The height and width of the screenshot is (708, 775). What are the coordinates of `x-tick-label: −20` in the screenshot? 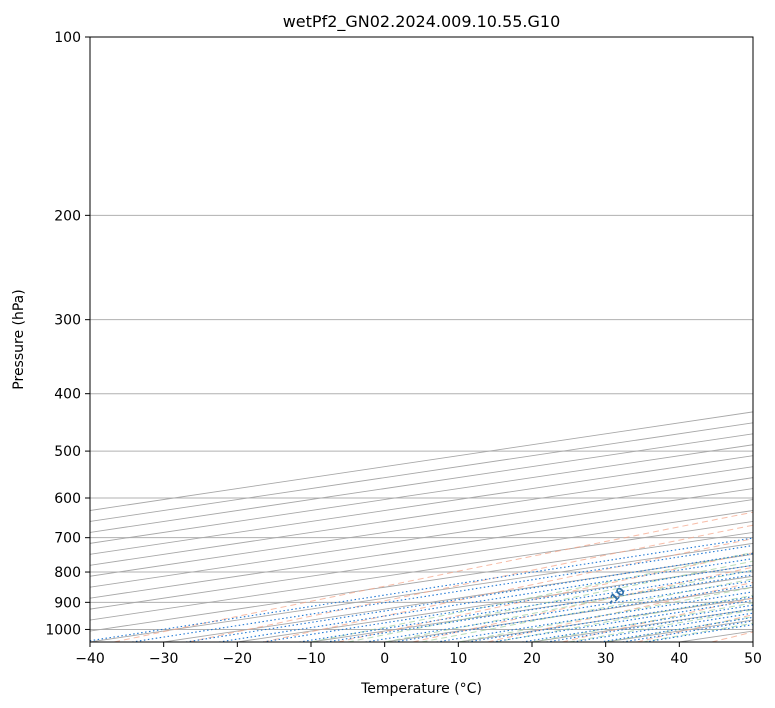 It's located at (238, 659).